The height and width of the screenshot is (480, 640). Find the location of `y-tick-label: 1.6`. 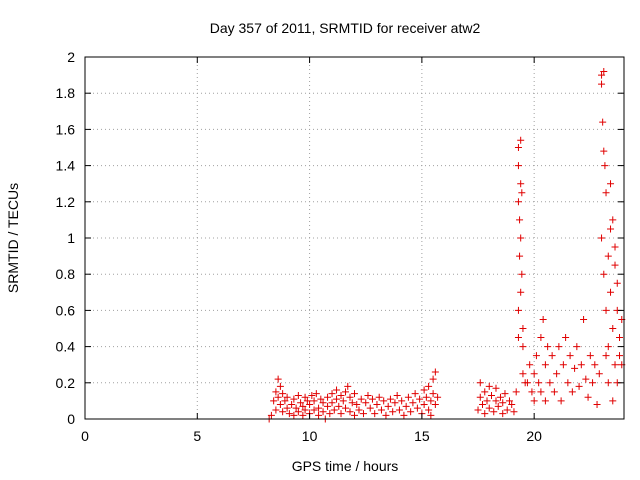

y-tick-label: 1.6 is located at coordinates (66, 129).